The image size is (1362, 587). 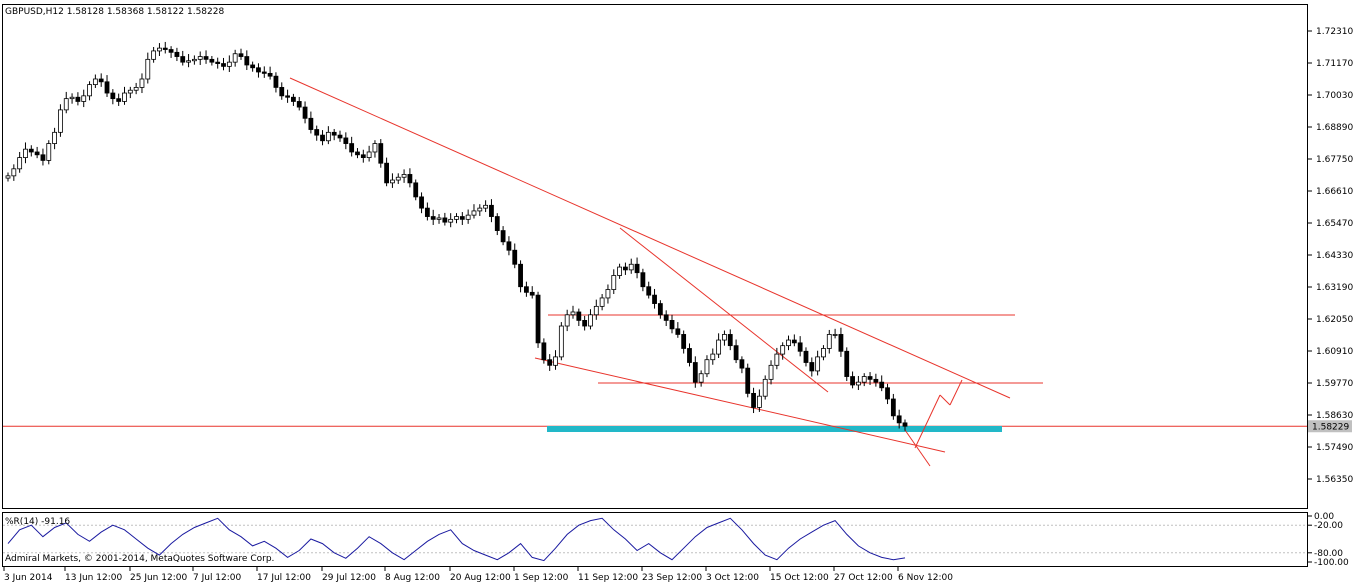 I want to click on x-tick-label: 11 Sep 12:00, so click(x=608, y=578).